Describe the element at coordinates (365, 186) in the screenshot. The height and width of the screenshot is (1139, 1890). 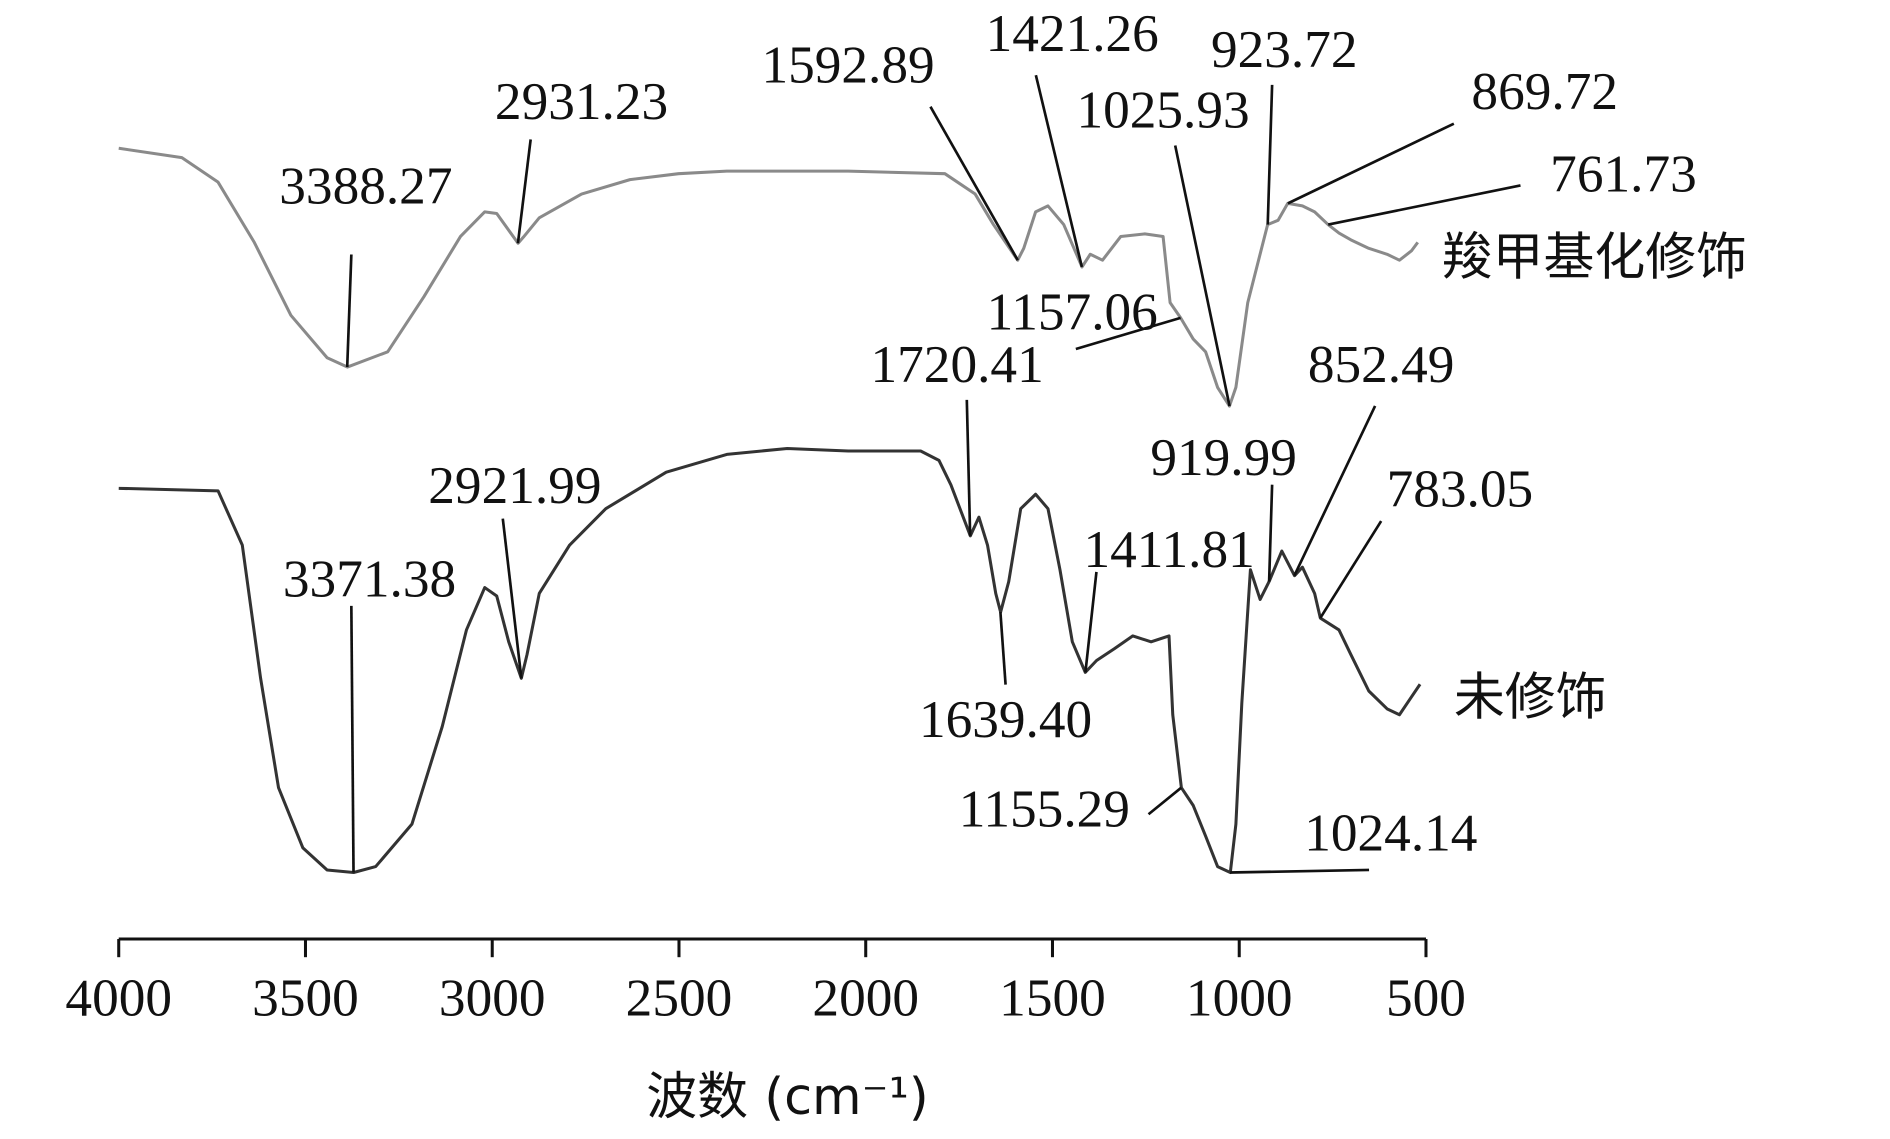
I see `peak-label: 3388.27` at that location.